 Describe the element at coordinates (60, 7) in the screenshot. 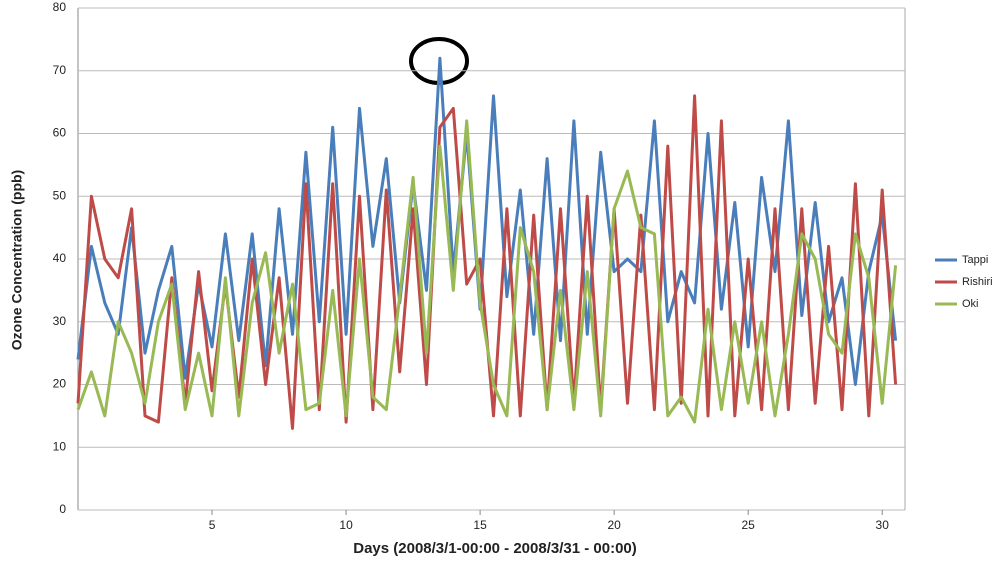

I see `y-tick-label: 80` at that location.